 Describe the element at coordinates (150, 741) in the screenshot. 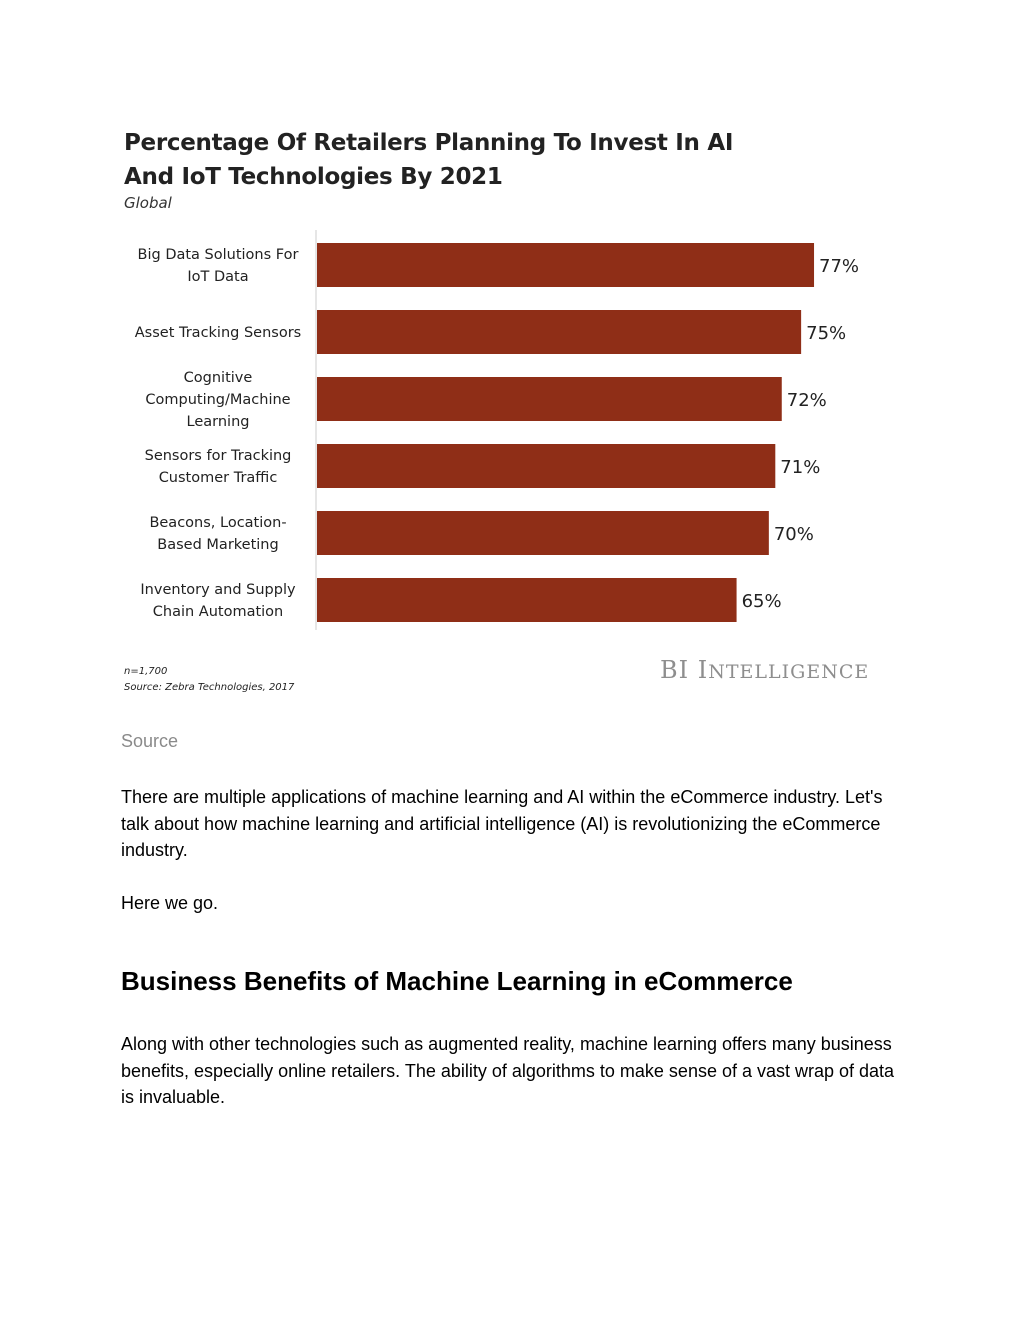

I see `source-link: Source` at that location.